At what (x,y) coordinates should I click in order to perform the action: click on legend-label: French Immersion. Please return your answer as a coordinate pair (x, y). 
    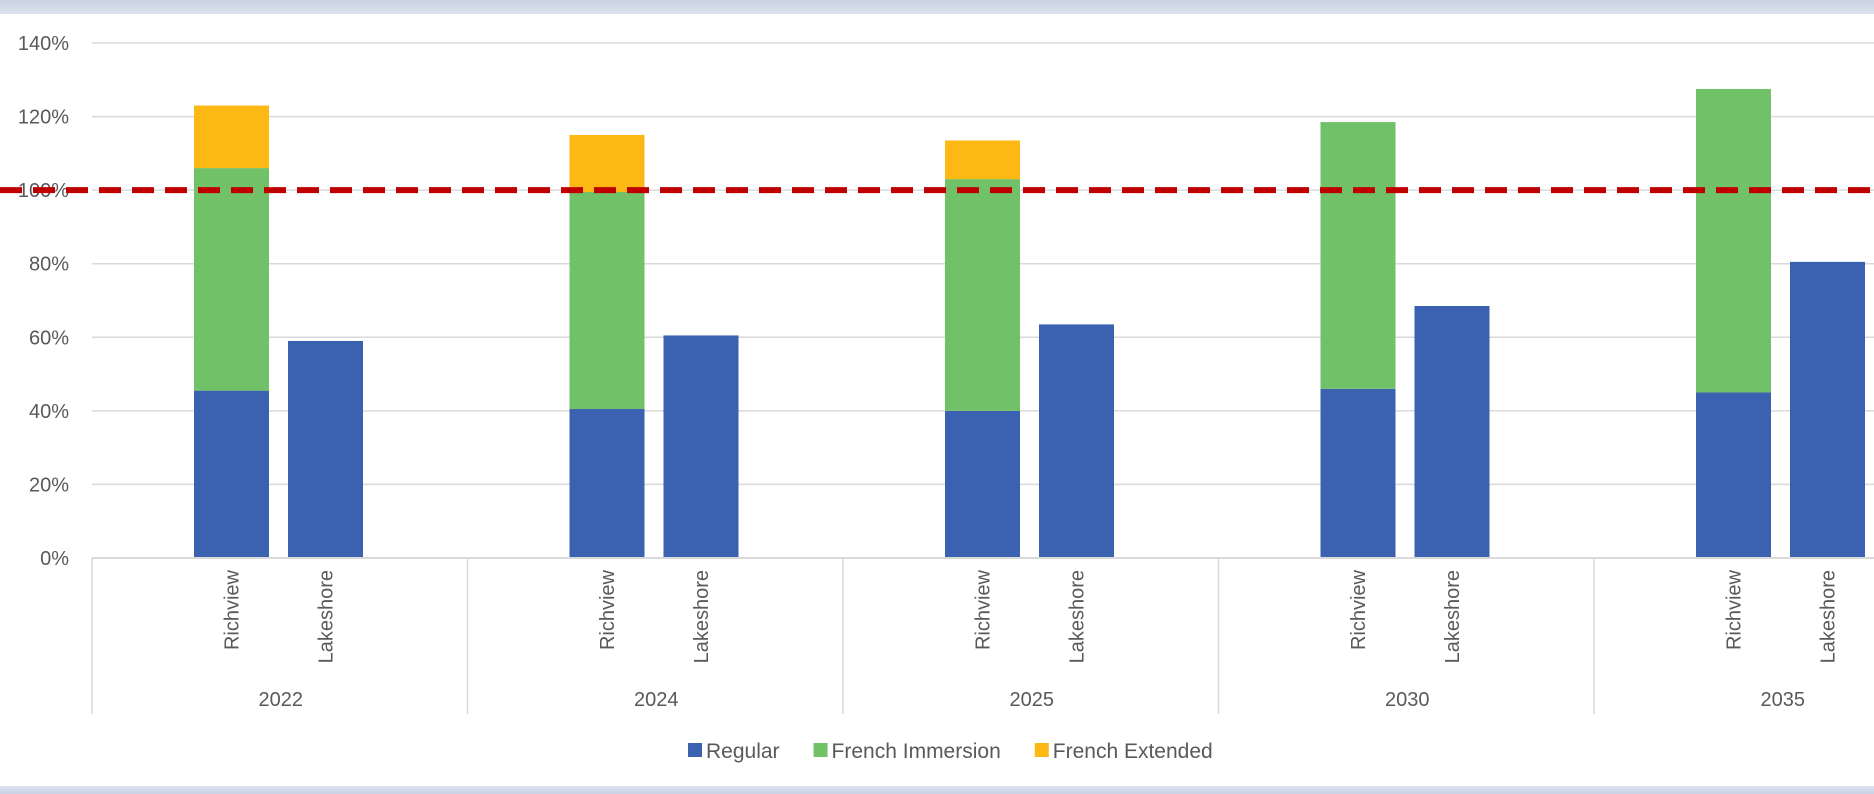
    Looking at the image, I should click on (916, 751).